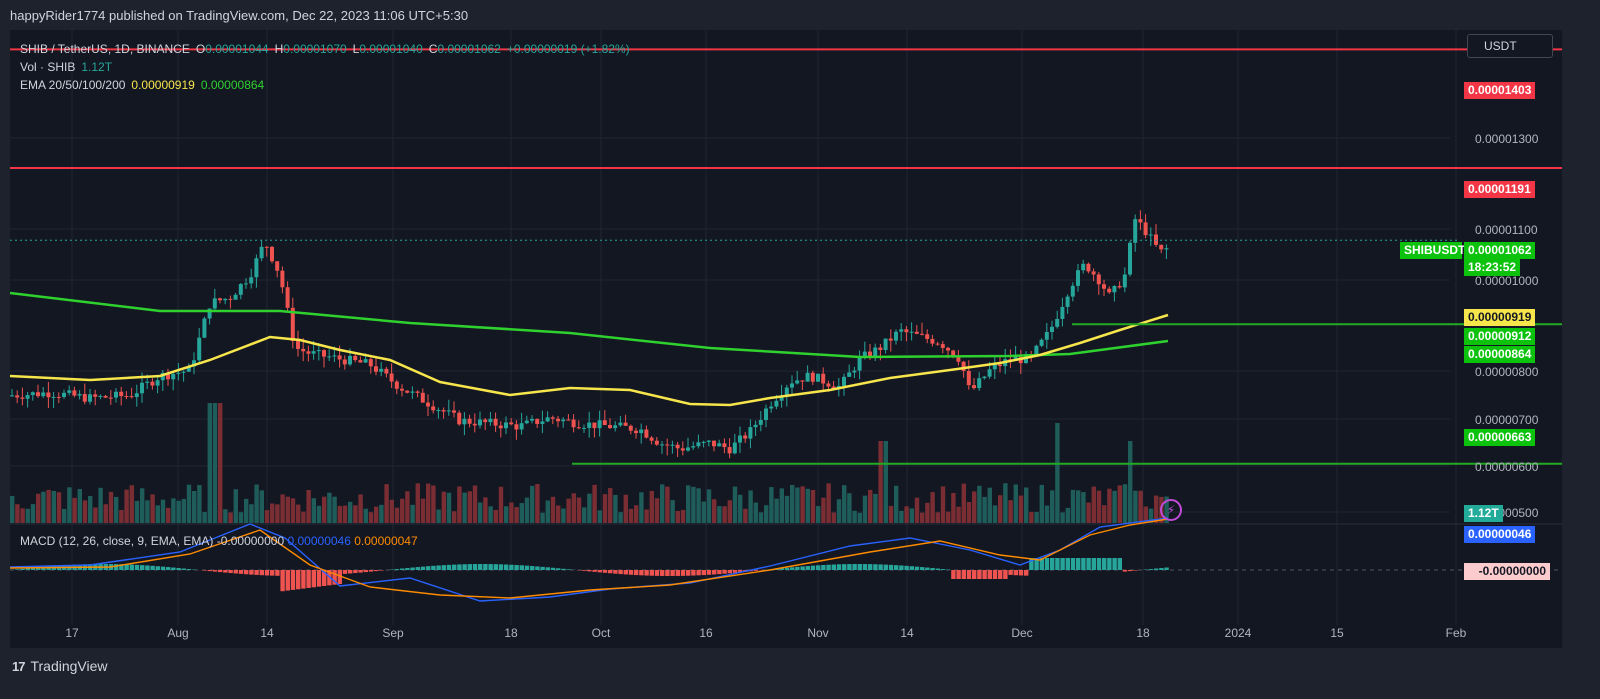 The height and width of the screenshot is (699, 1600). What do you see at coordinates (267, 633) in the screenshot?
I see `x-tick-label: 14` at bounding box center [267, 633].